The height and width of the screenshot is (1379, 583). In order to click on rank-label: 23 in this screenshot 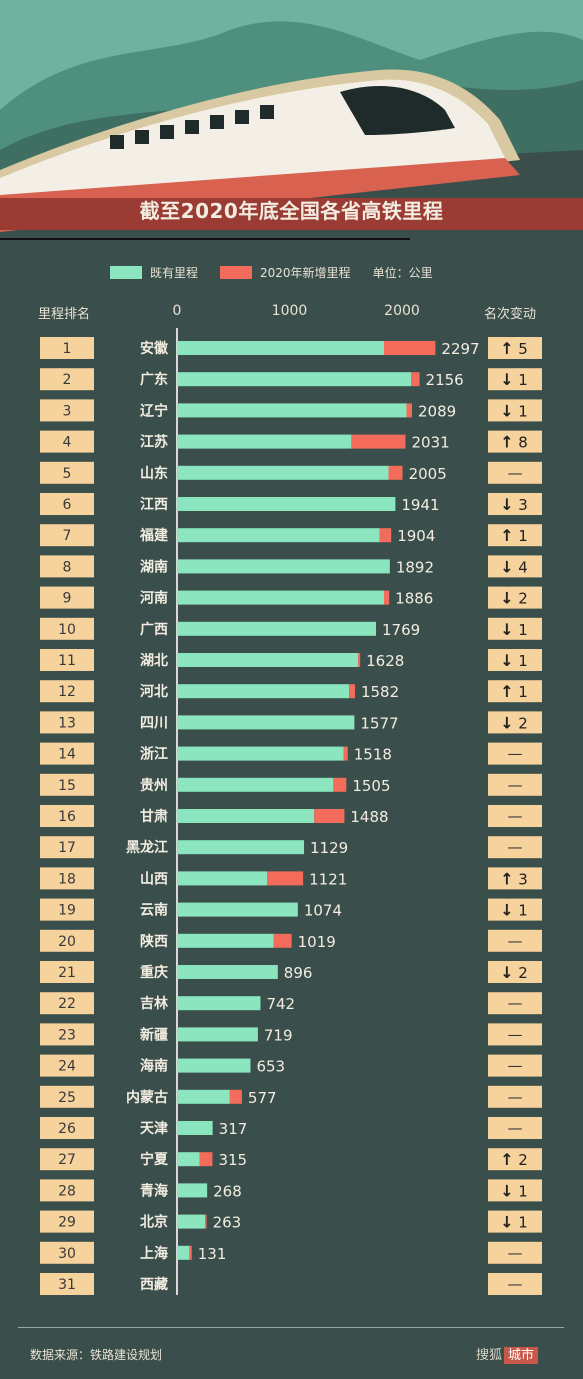, I will do `click(67, 1035)`.